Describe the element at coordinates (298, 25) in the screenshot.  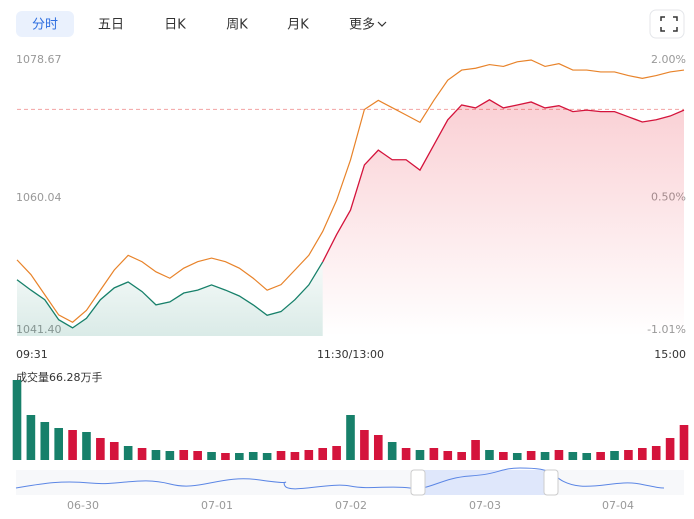
I see `tab: 月K` at that location.